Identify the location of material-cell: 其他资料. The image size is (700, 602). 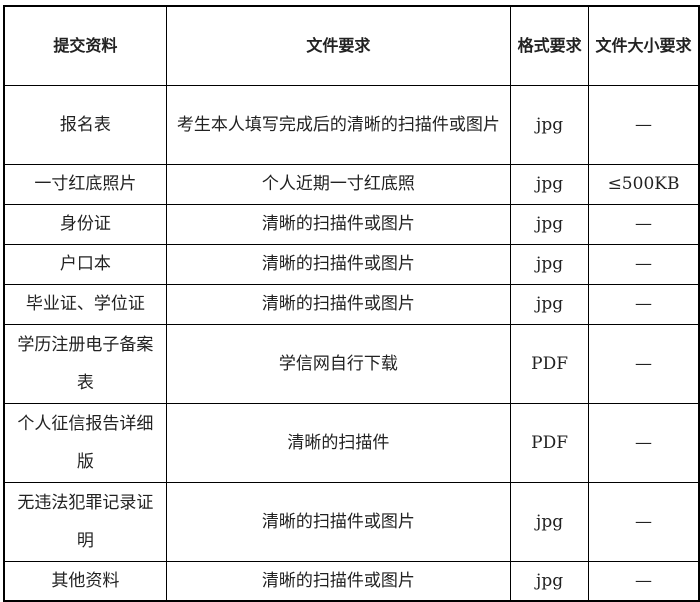
(85, 581).